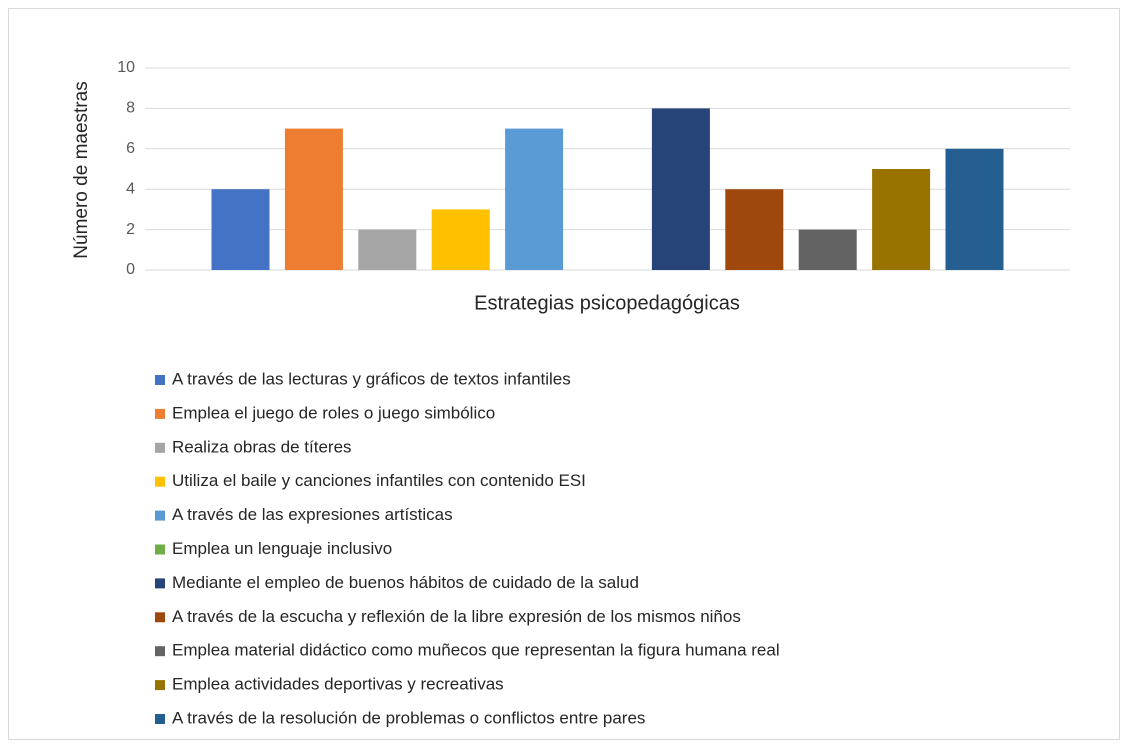  I want to click on y-axis-title: Número de maestras, so click(81, 169).